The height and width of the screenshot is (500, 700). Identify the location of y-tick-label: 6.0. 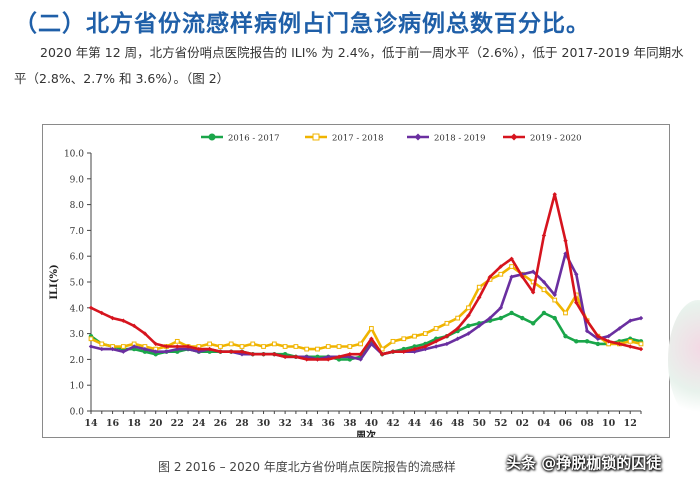
(77, 258).